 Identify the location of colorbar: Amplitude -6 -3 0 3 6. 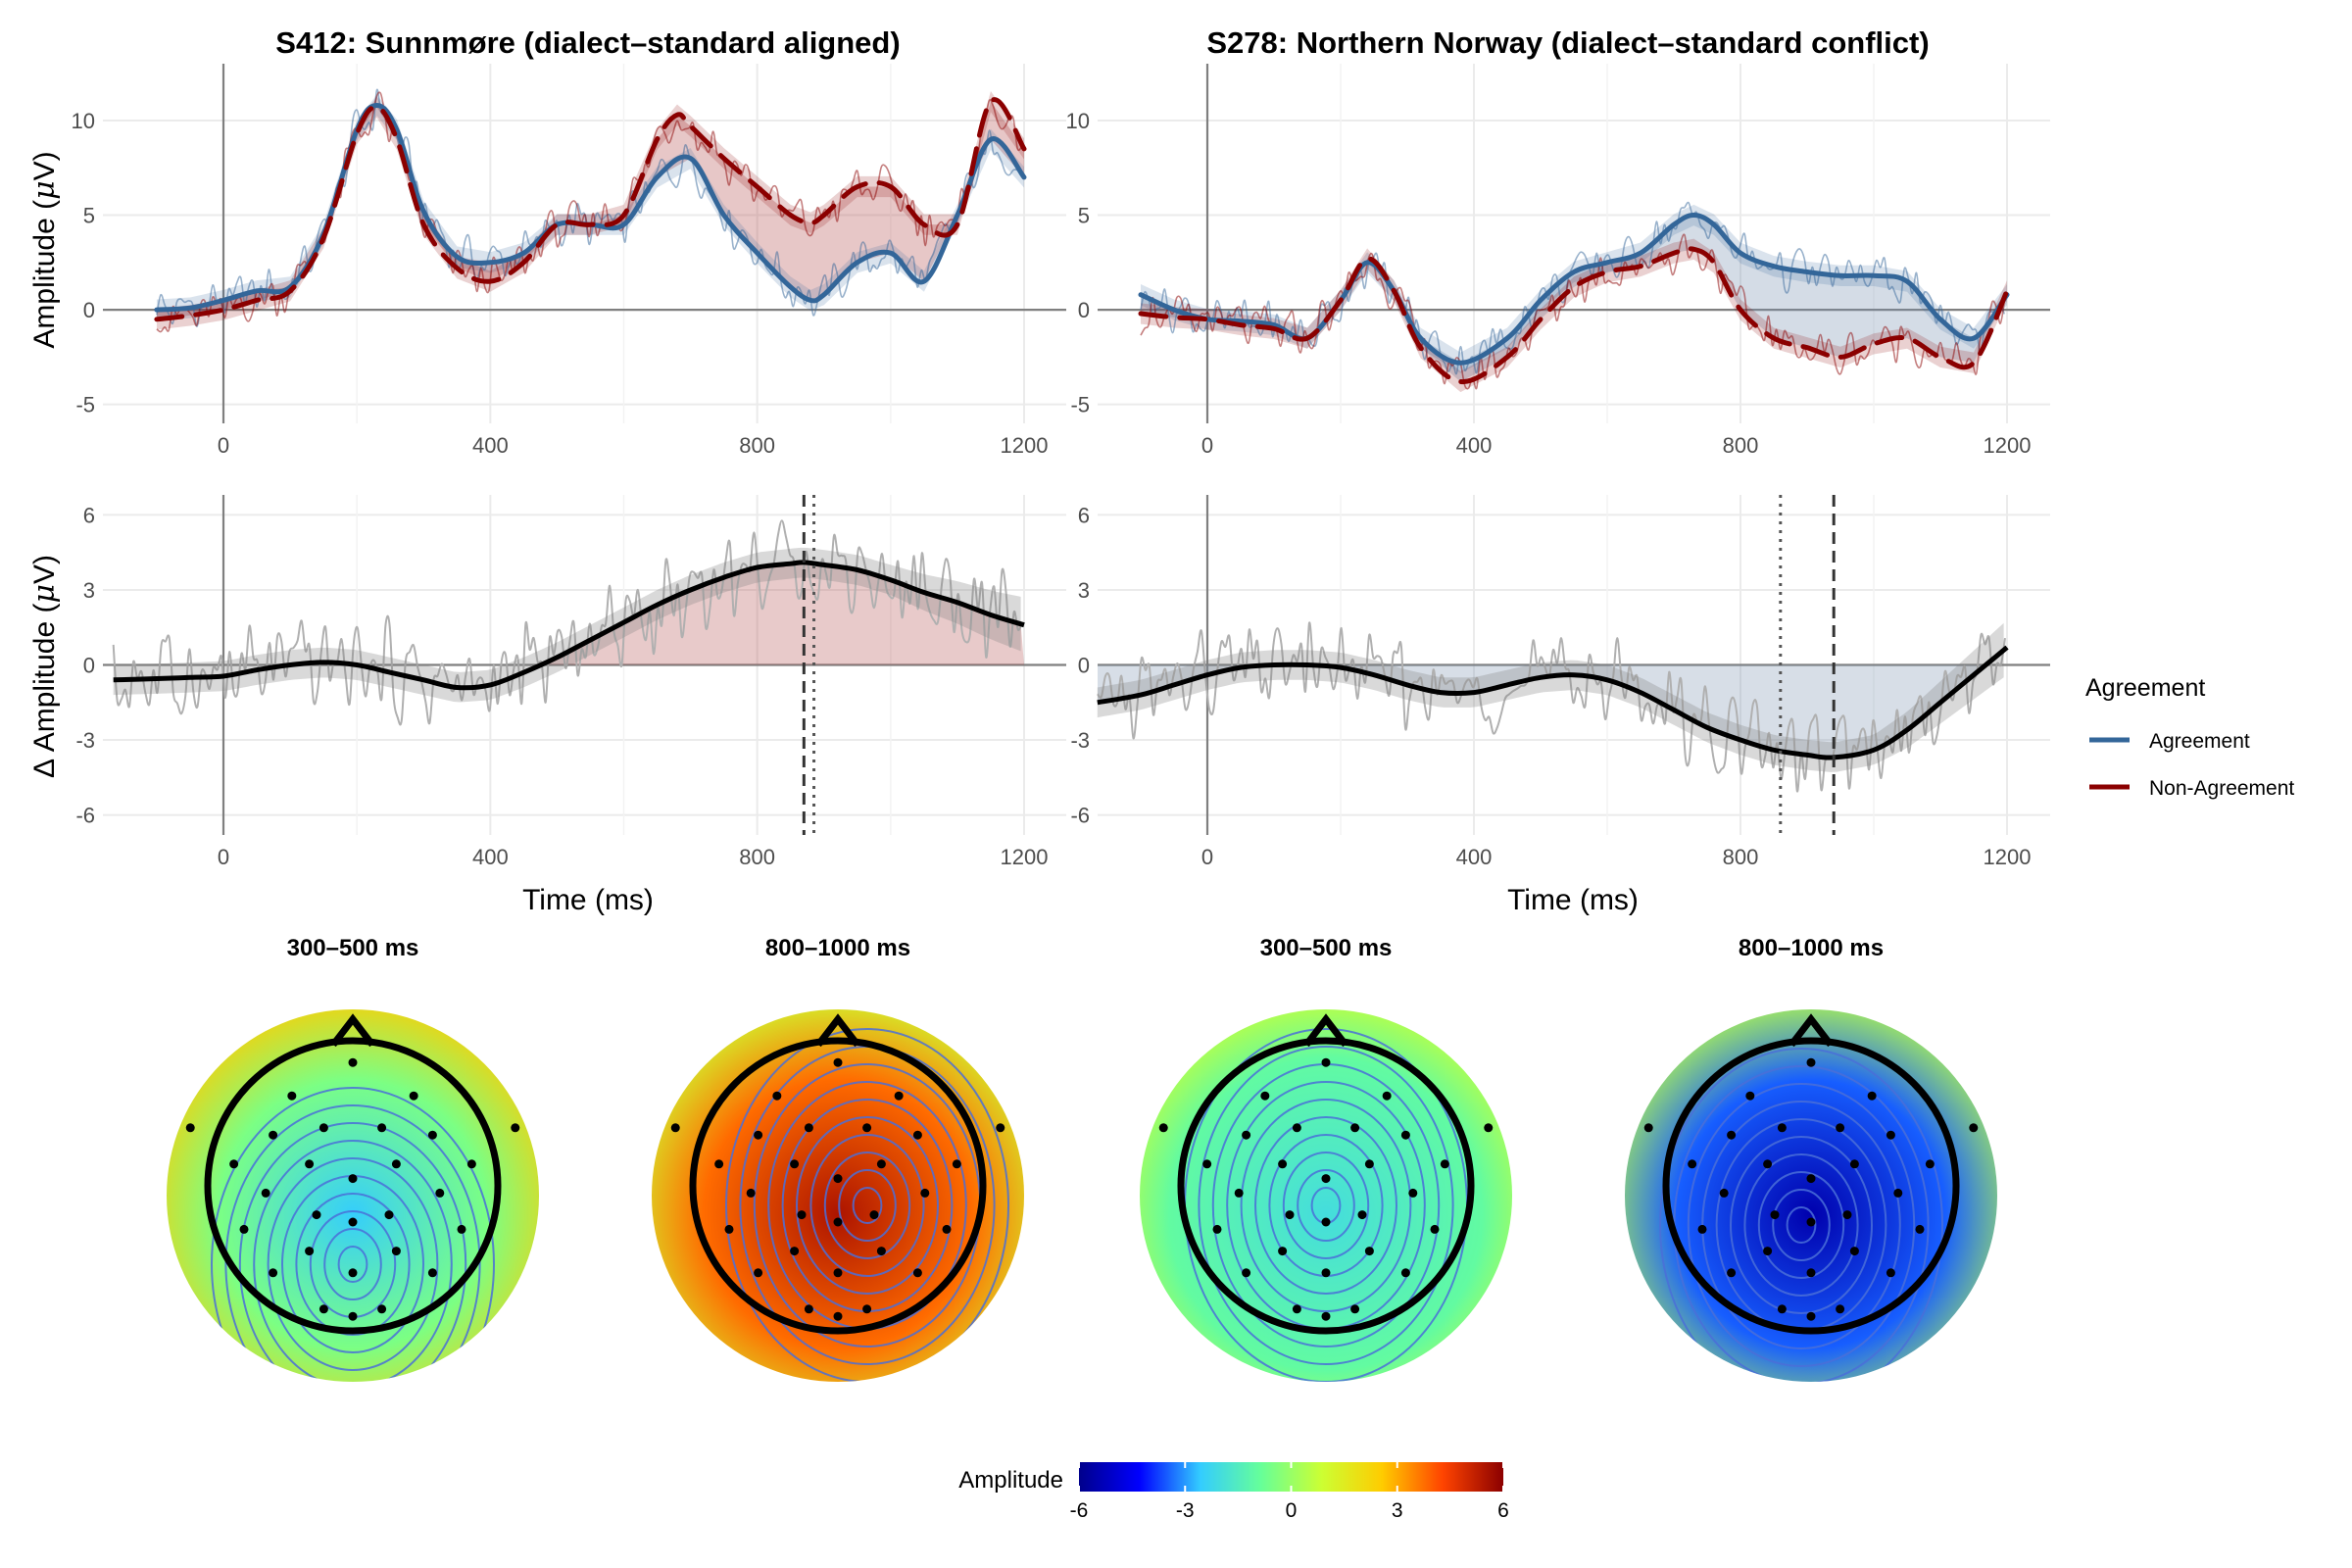
(1233, 1492).